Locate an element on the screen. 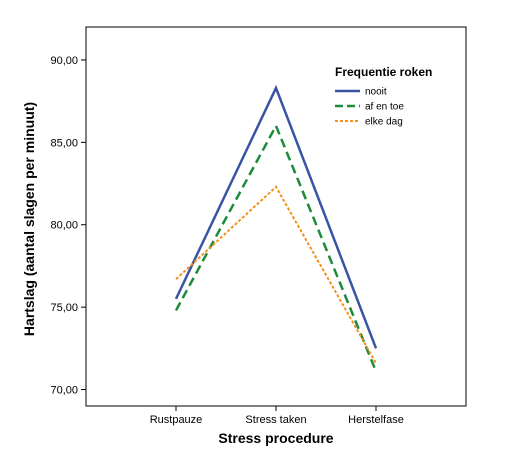 The image size is (510, 466). y-tick-label: 90,00 is located at coordinates (64, 61).